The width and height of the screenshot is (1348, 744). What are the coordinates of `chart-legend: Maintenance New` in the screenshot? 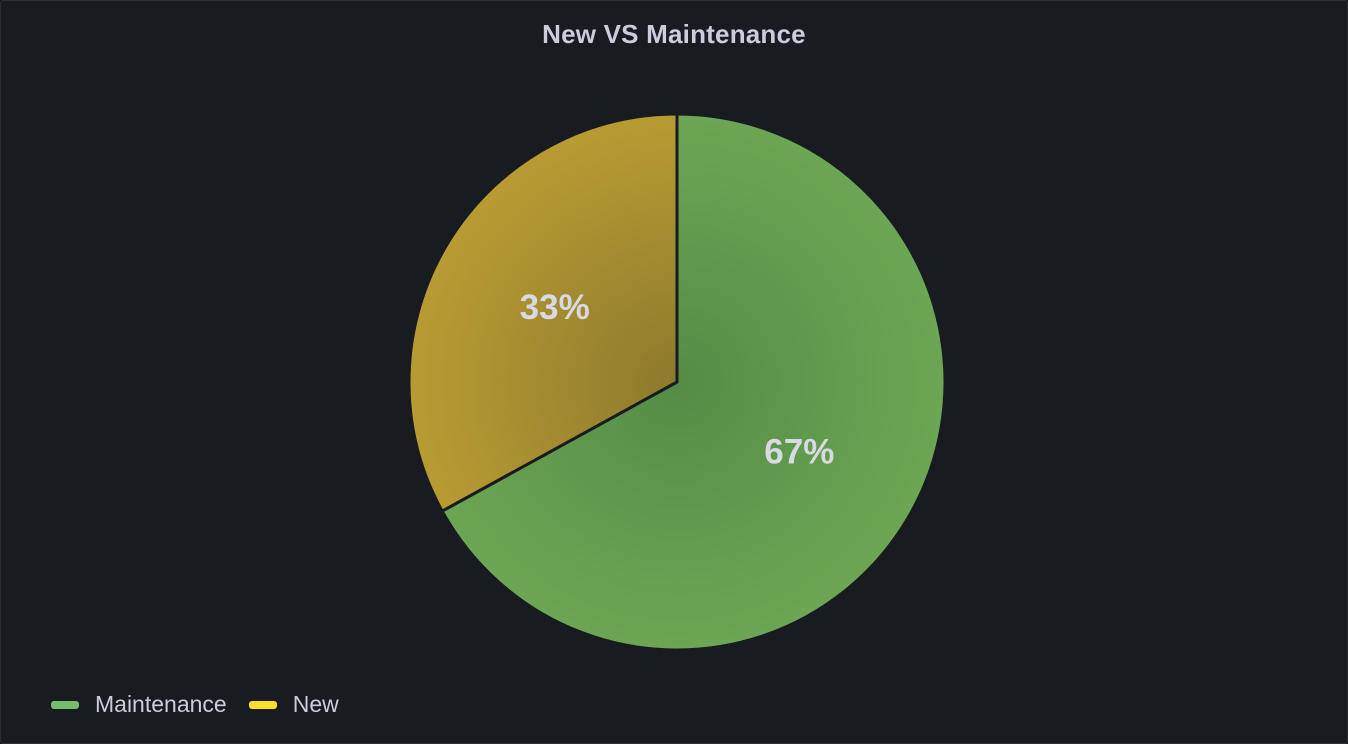 It's located at (206, 704).